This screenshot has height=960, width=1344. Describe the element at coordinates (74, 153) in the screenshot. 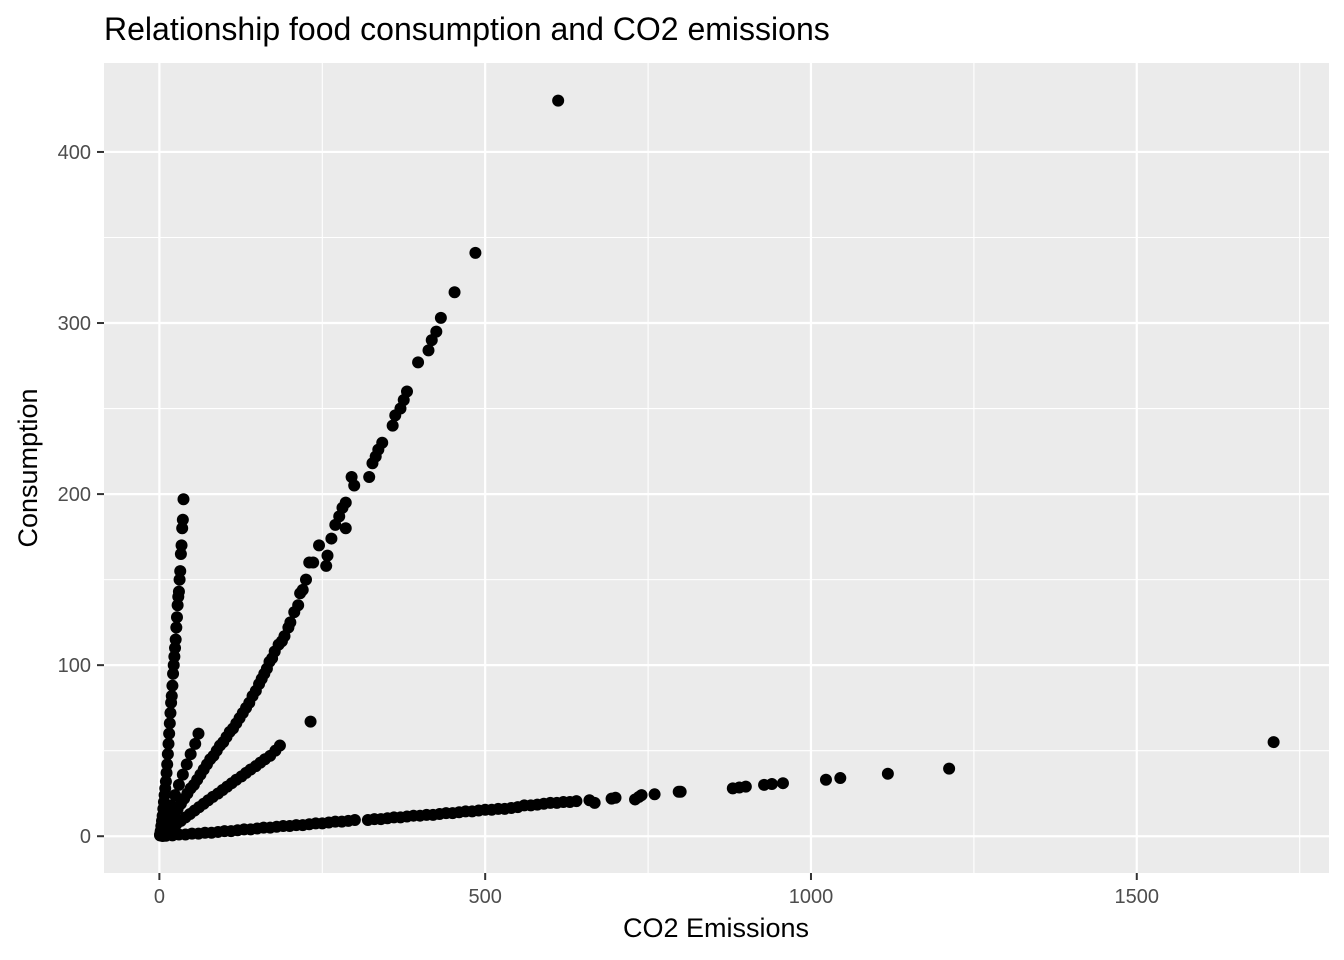

I see `y-tick-label: 400` at that location.